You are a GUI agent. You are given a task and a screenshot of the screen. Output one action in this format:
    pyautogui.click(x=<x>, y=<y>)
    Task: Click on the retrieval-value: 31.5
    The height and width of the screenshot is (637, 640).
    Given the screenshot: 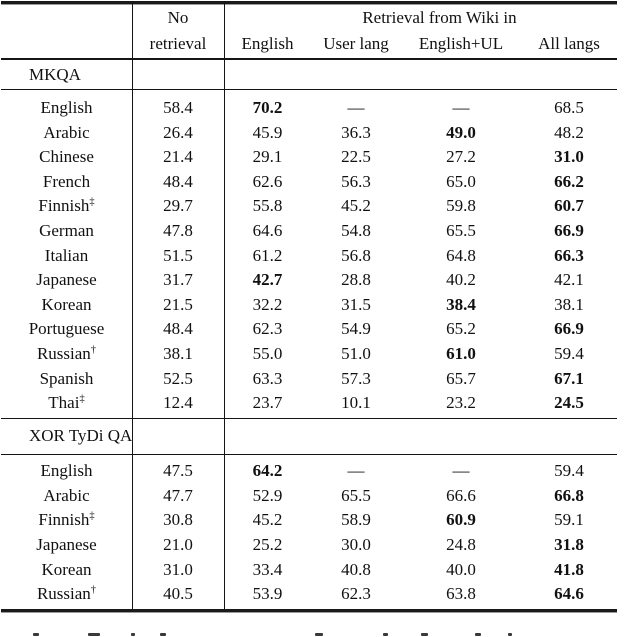 What is the action you would take?
    pyautogui.click(x=356, y=304)
    